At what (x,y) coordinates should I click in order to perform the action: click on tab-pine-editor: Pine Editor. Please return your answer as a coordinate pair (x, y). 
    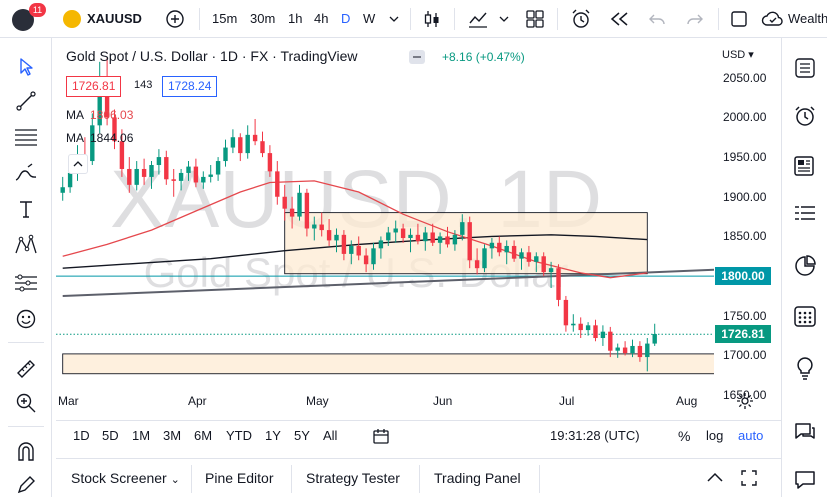
    Looking at the image, I should click on (239, 478).